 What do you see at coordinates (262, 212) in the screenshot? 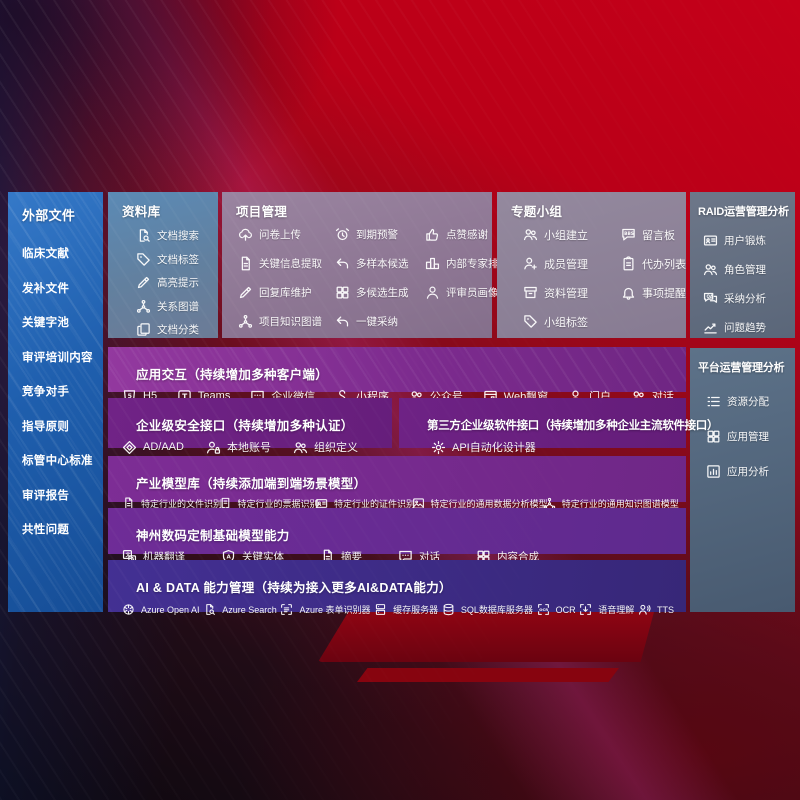
I see `panel-title: 项目管理` at bounding box center [262, 212].